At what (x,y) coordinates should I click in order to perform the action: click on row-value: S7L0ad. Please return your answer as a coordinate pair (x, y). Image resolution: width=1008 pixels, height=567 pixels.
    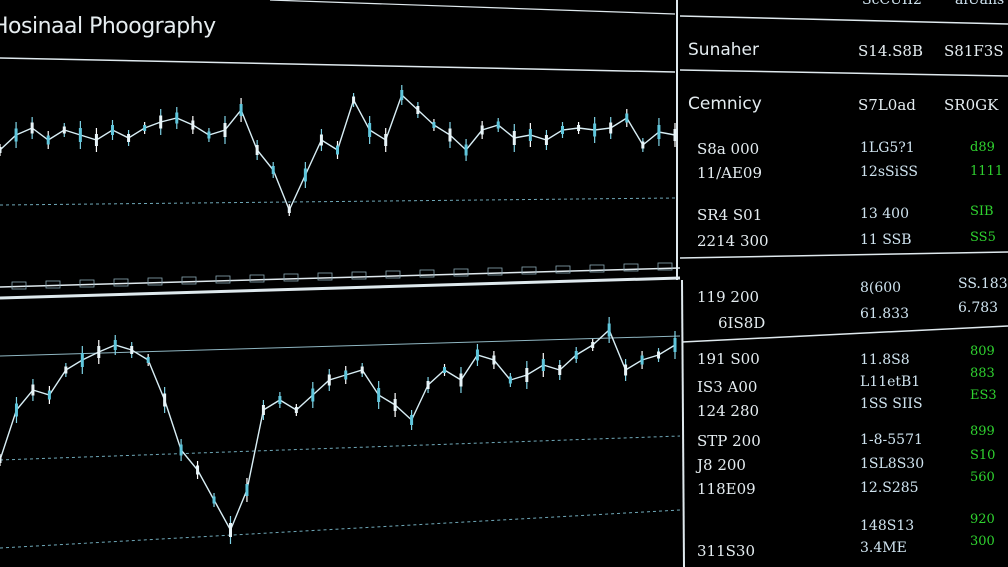
    Looking at the image, I should click on (887, 105).